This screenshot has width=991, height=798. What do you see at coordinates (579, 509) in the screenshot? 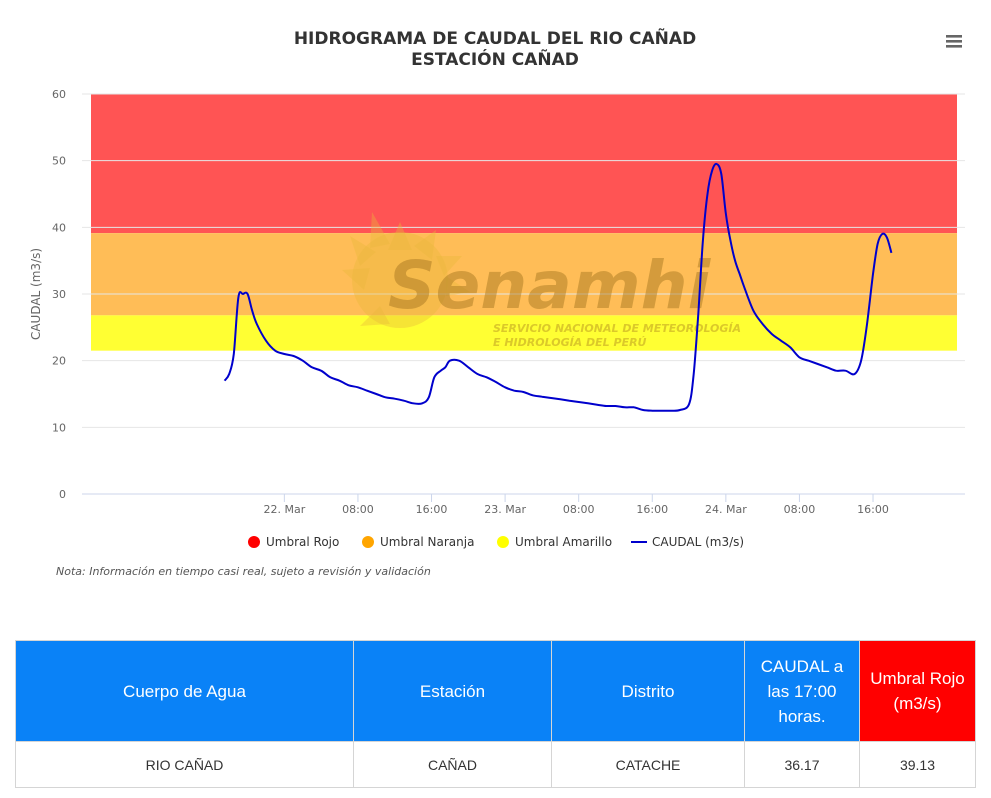
I see `x-tick-label-4: 08:00` at bounding box center [579, 509].